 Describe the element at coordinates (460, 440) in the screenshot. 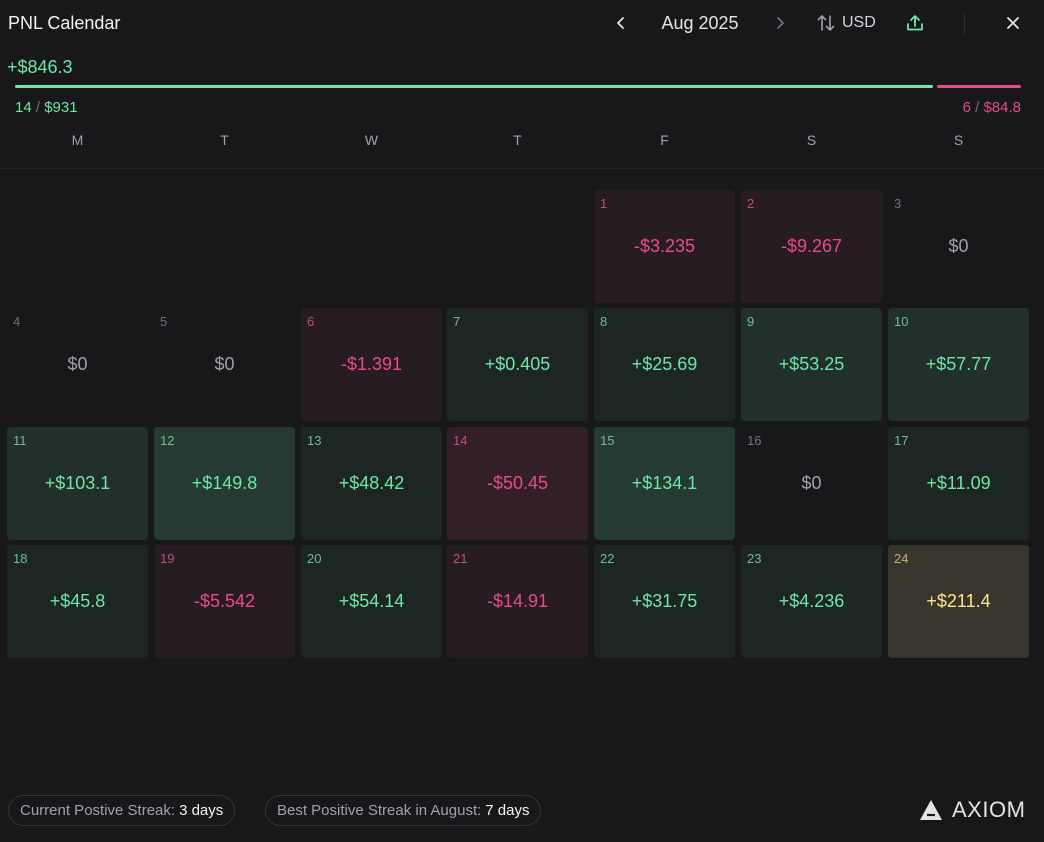

I see `day-number: 14` at that location.